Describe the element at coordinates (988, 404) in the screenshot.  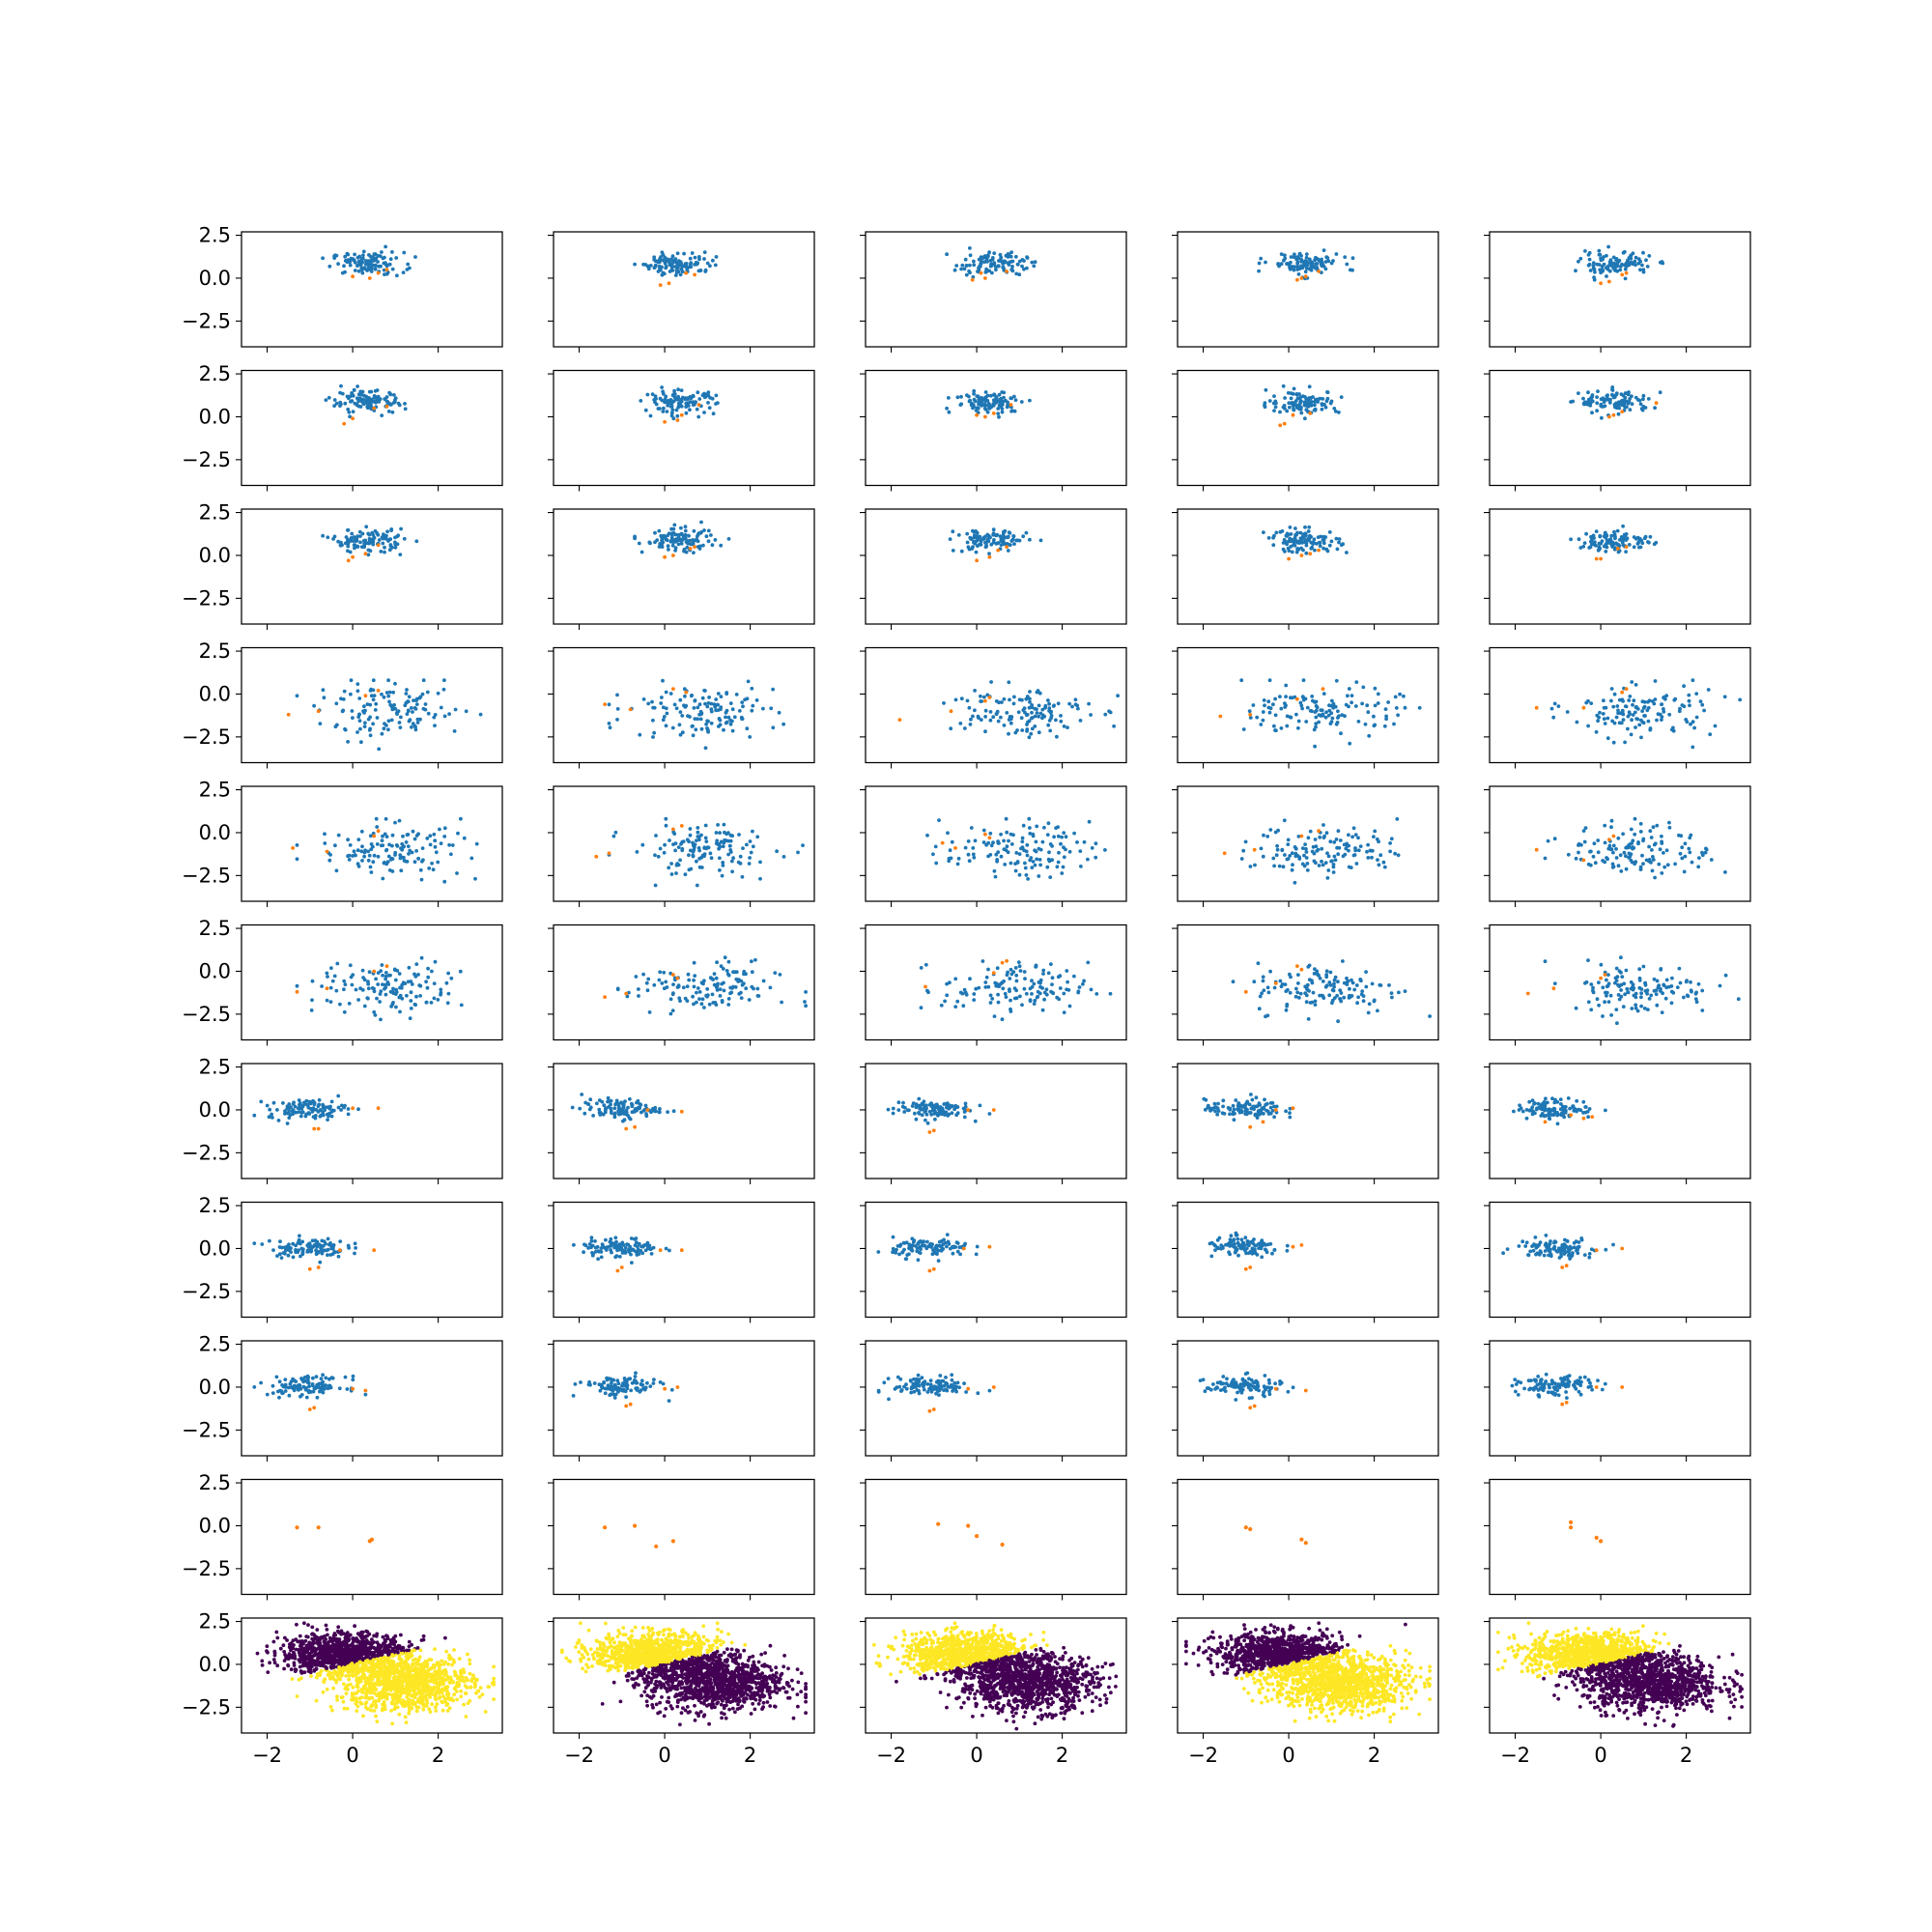
I see `scatter-points` at that location.